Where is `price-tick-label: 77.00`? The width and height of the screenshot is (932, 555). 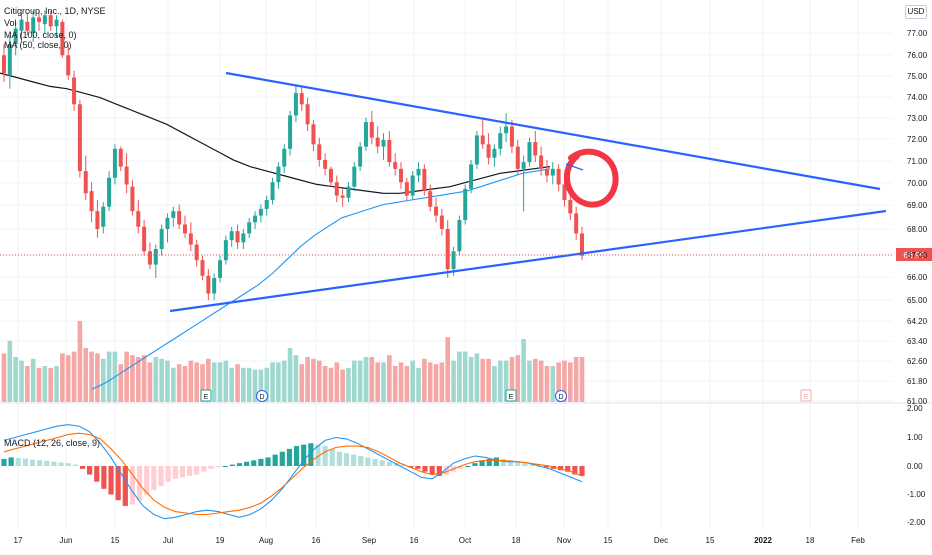 price-tick-label: 77.00 is located at coordinates (917, 33).